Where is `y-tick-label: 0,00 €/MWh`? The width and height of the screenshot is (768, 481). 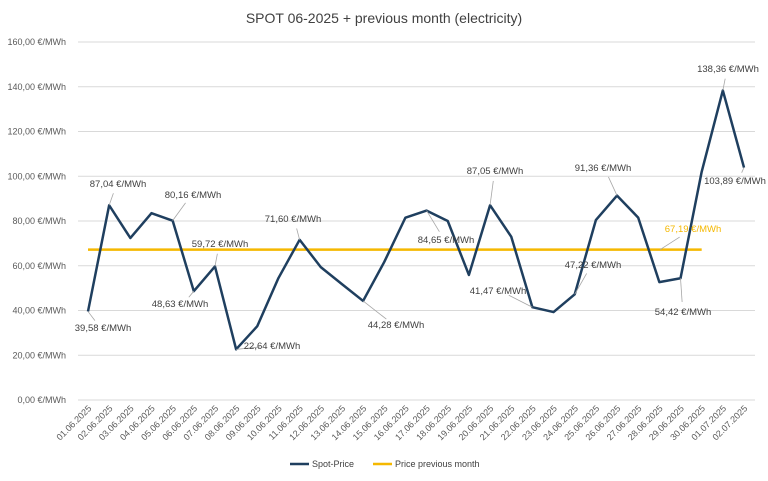 y-tick-label: 0,00 €/MWh is located at coordinates (41, 400).